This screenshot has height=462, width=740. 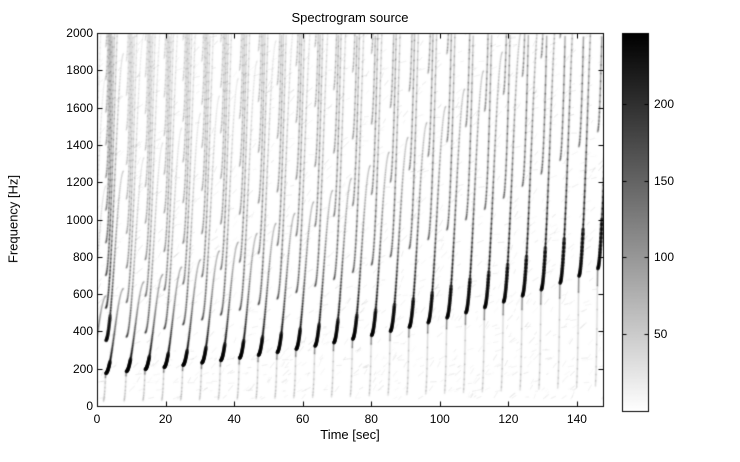 I want to click on colorbar-tick-label: 200, so click(x=664, y=103).